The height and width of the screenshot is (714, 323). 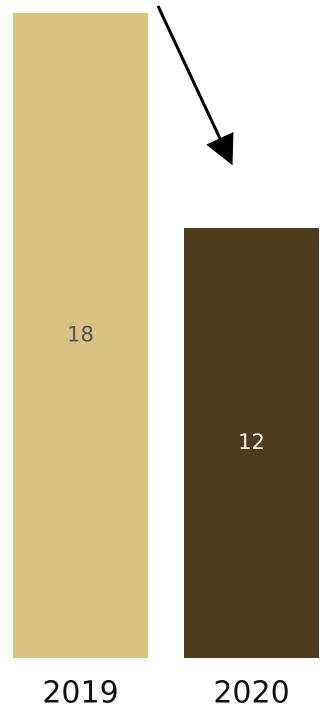 I want to click on x-tick-label-2019: 2019, so click(x=80, y=693).